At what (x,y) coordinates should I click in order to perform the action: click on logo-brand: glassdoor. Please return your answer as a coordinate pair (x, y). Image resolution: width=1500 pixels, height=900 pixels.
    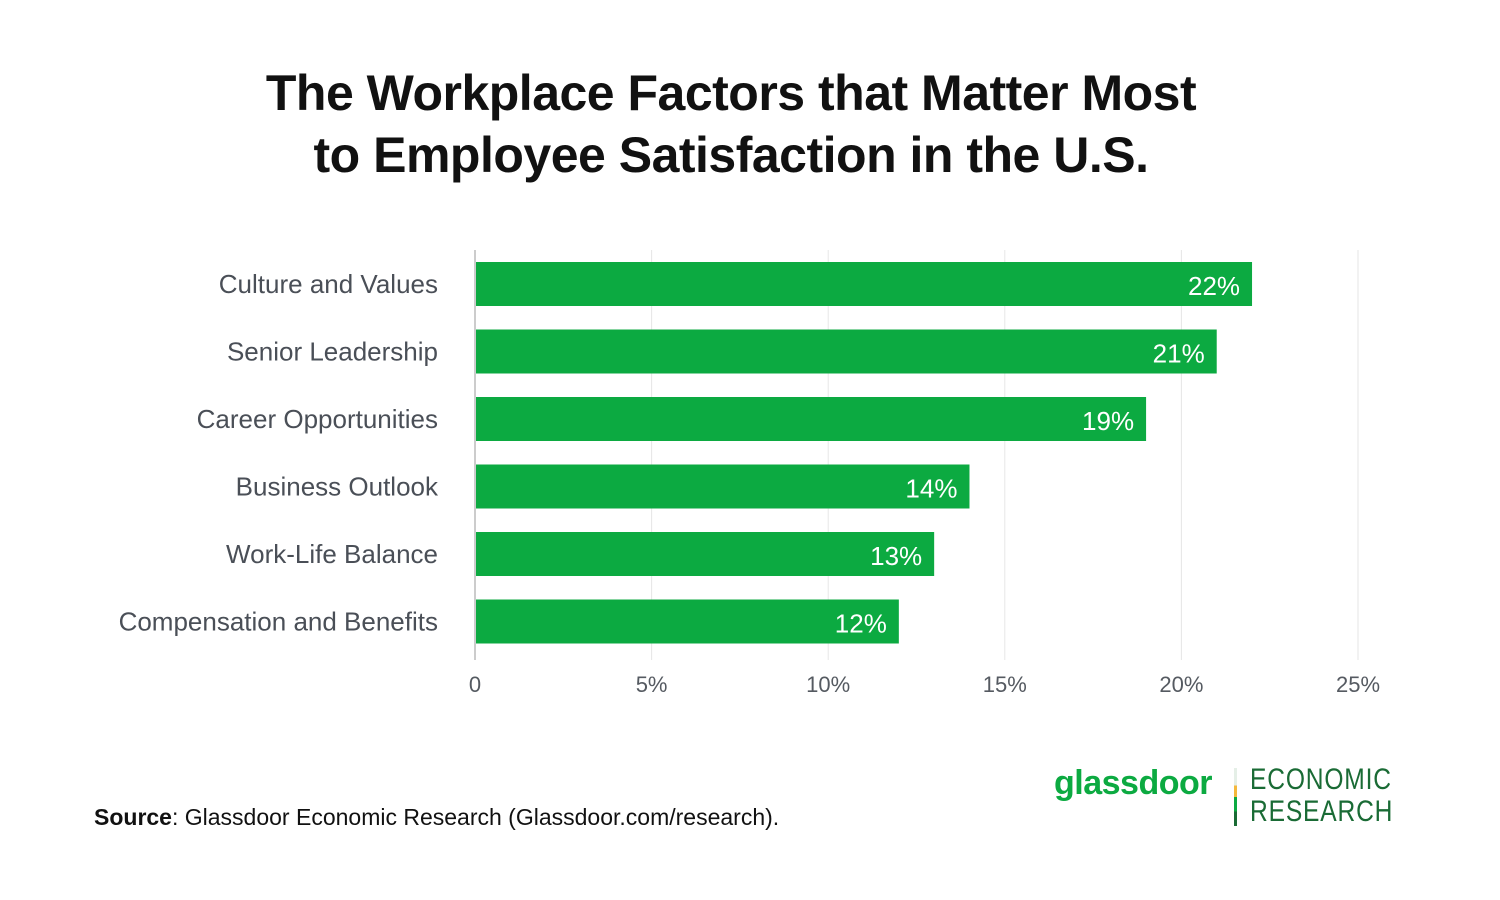
    Looking at the image, I should click on (1133, 783).